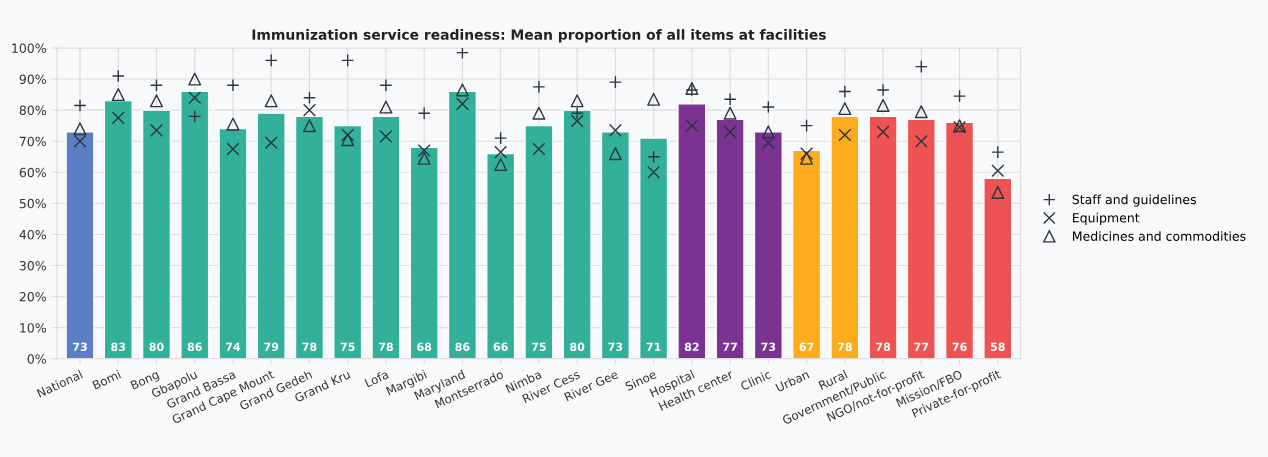 The image size is (1268, 457). Describe the element at coordinates (33, 328) in the screenshot. I see `y-tick-label: 10%` at that location.